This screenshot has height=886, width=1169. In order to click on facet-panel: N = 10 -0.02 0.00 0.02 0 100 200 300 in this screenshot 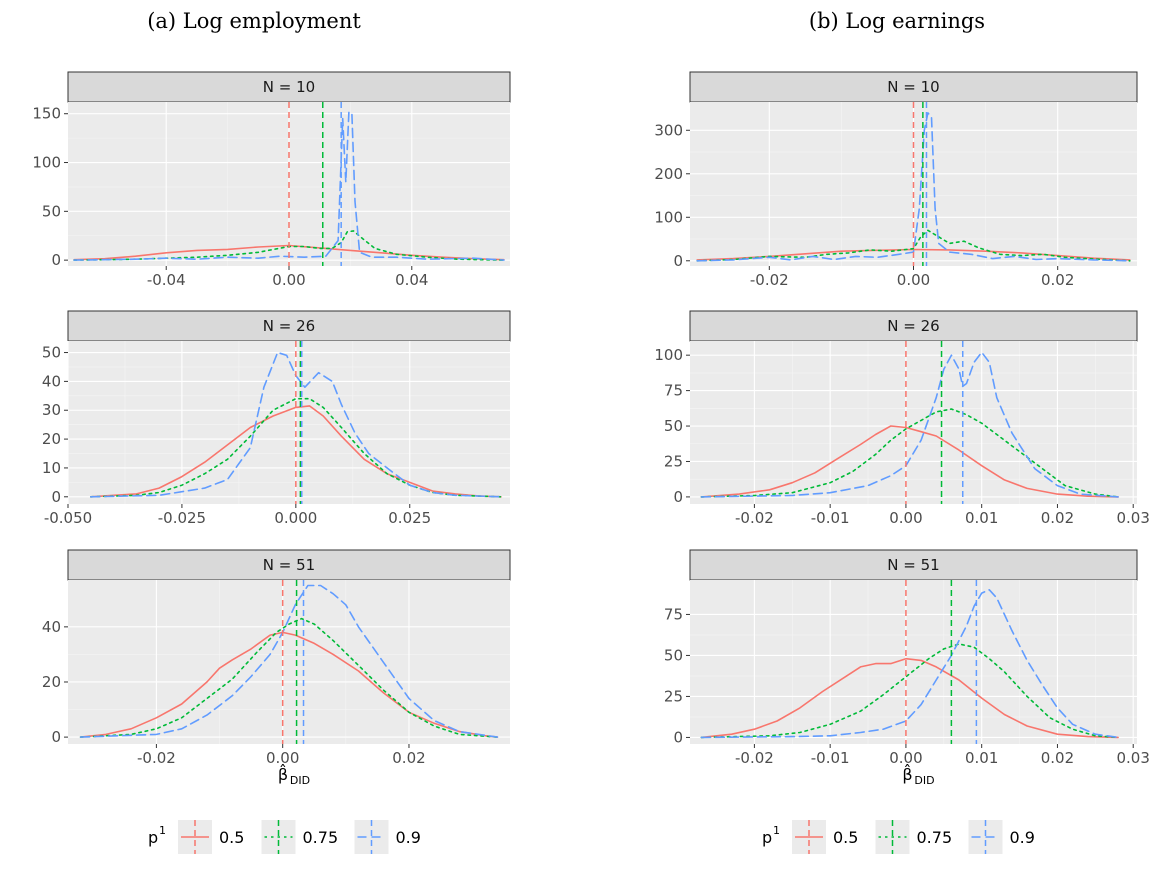, I will do `click(896, 180)`.